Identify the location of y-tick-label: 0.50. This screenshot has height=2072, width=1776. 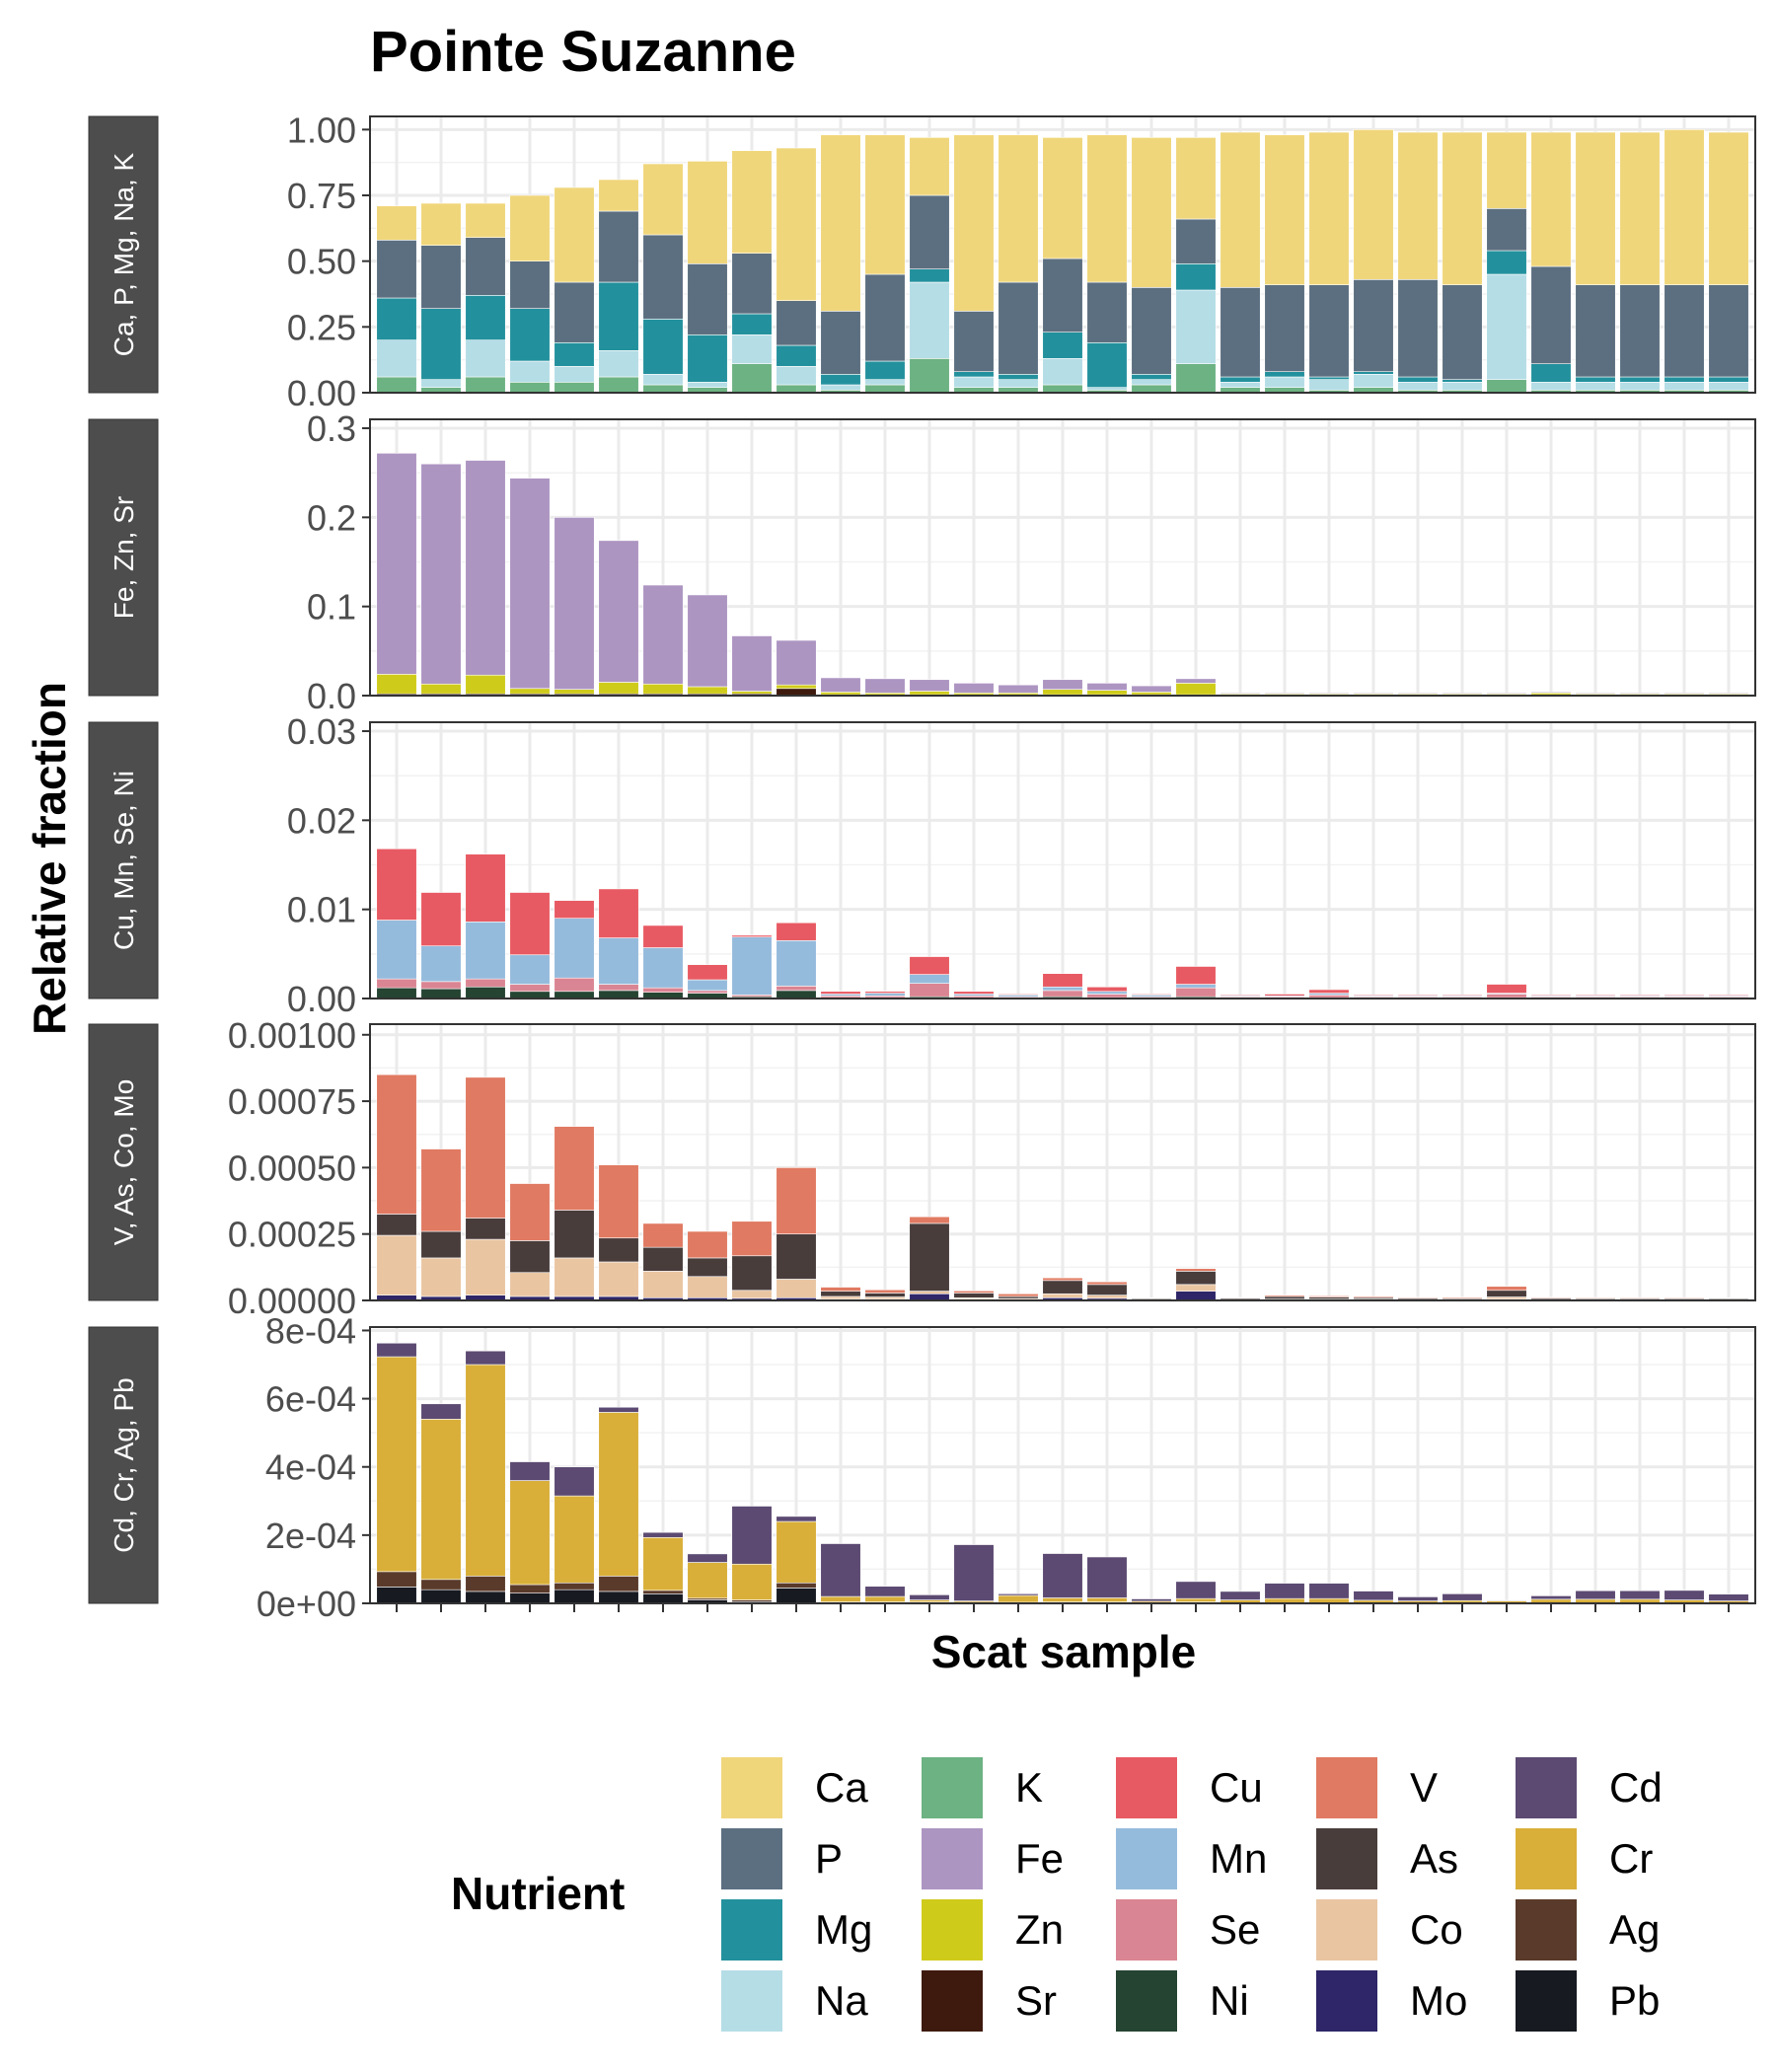
(322, 262).